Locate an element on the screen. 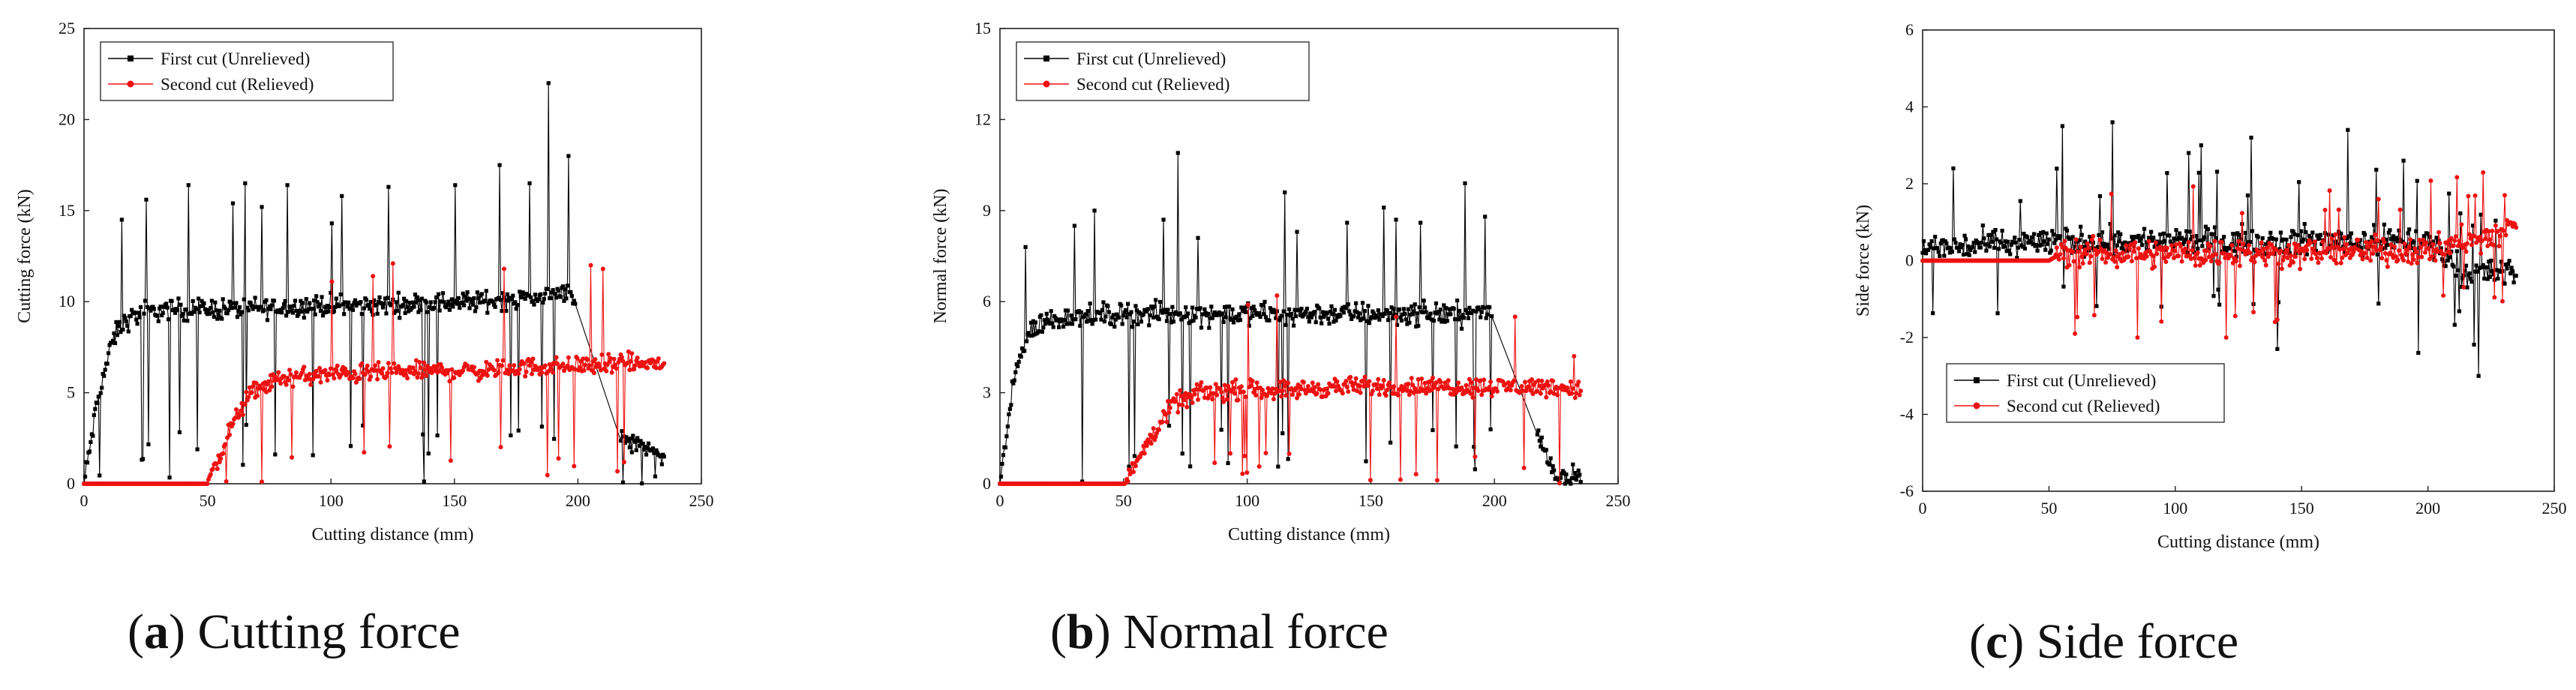  caption-a: (a) Cutting force is located at coordinates (294, 631).